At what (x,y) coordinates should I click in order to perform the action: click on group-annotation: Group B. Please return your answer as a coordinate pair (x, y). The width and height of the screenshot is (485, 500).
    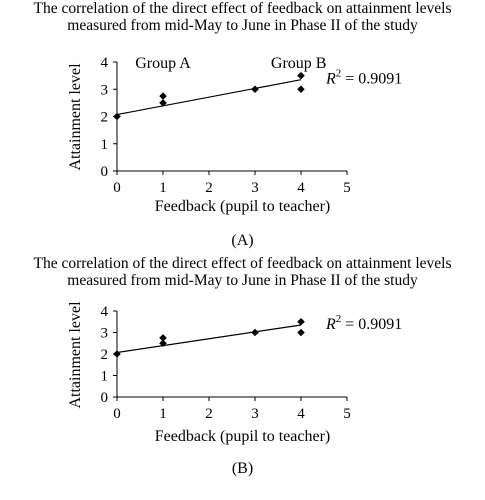
    Looking at the image, I should click on (299, 63).